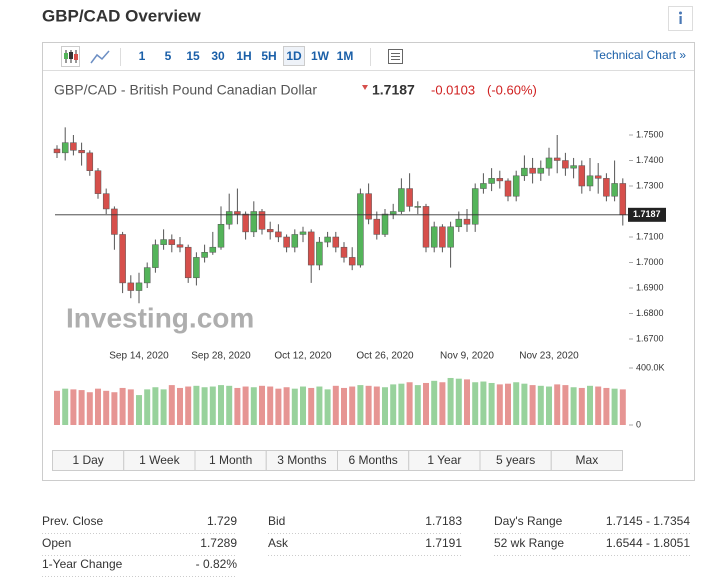 Image resolution: width=712 pixels, height=582 pixels. I want to click on info-button, so click(680, 18).